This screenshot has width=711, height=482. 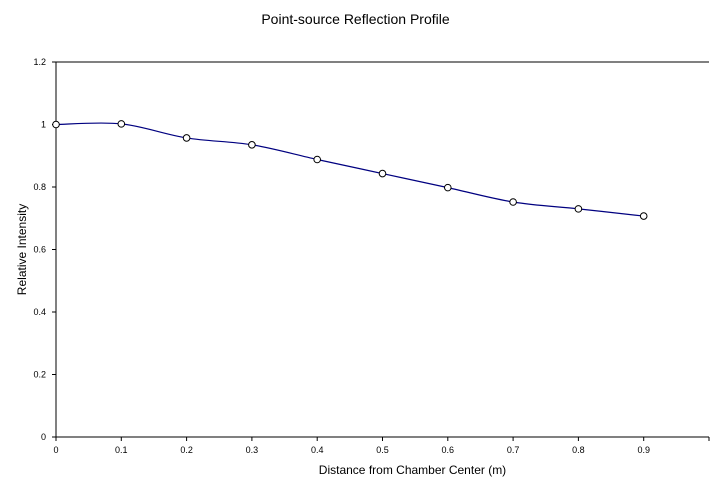 I want to click on x-ticks: 0 0.1 0.2 0.3 0.4 0.5 0.6 0.7 0.8 0.9, so click(x=381, y=446).